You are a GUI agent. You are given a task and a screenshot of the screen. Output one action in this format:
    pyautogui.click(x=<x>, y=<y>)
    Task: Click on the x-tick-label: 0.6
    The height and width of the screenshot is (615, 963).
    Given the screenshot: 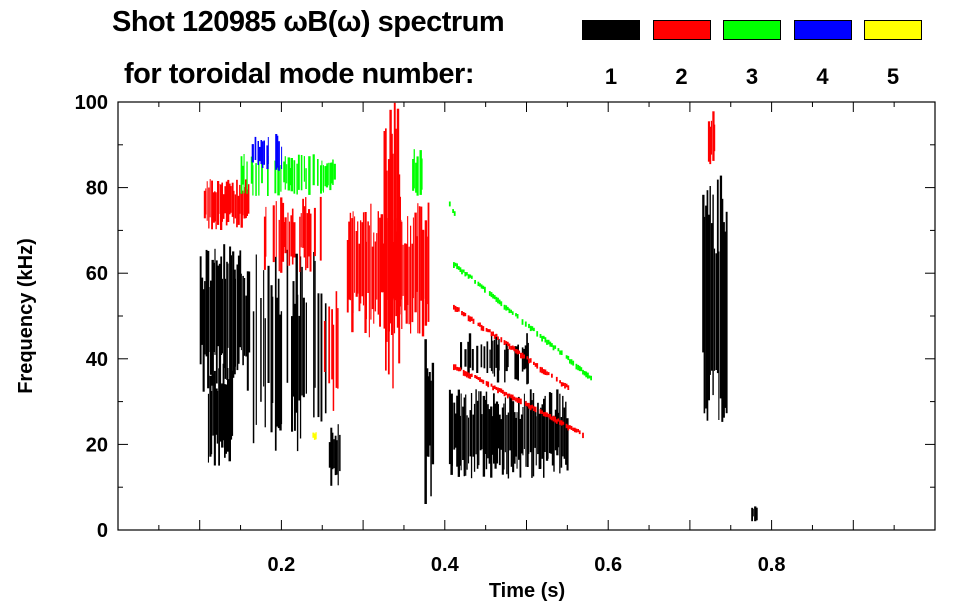 What is the action you would take?
    pyautogui.click(x=608, y=565)
    